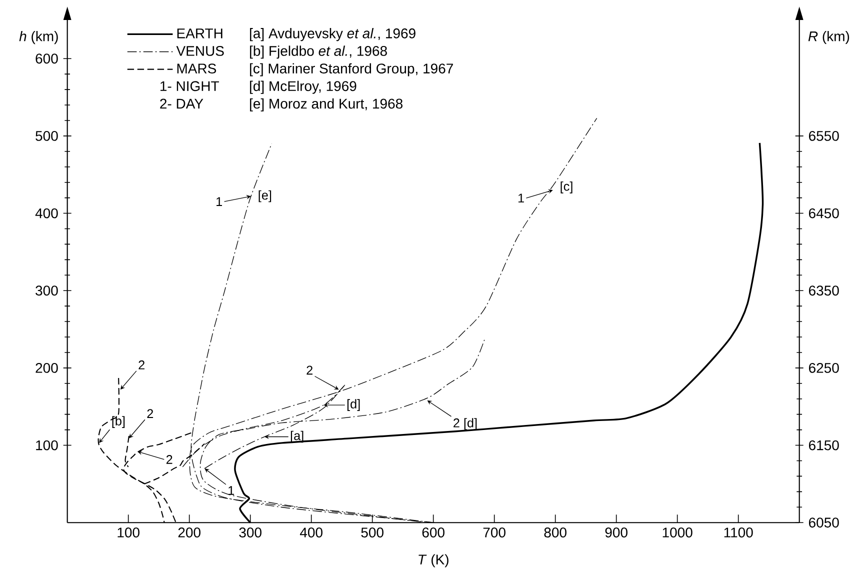  I want to click on annotation: [d], so click(353, 405).